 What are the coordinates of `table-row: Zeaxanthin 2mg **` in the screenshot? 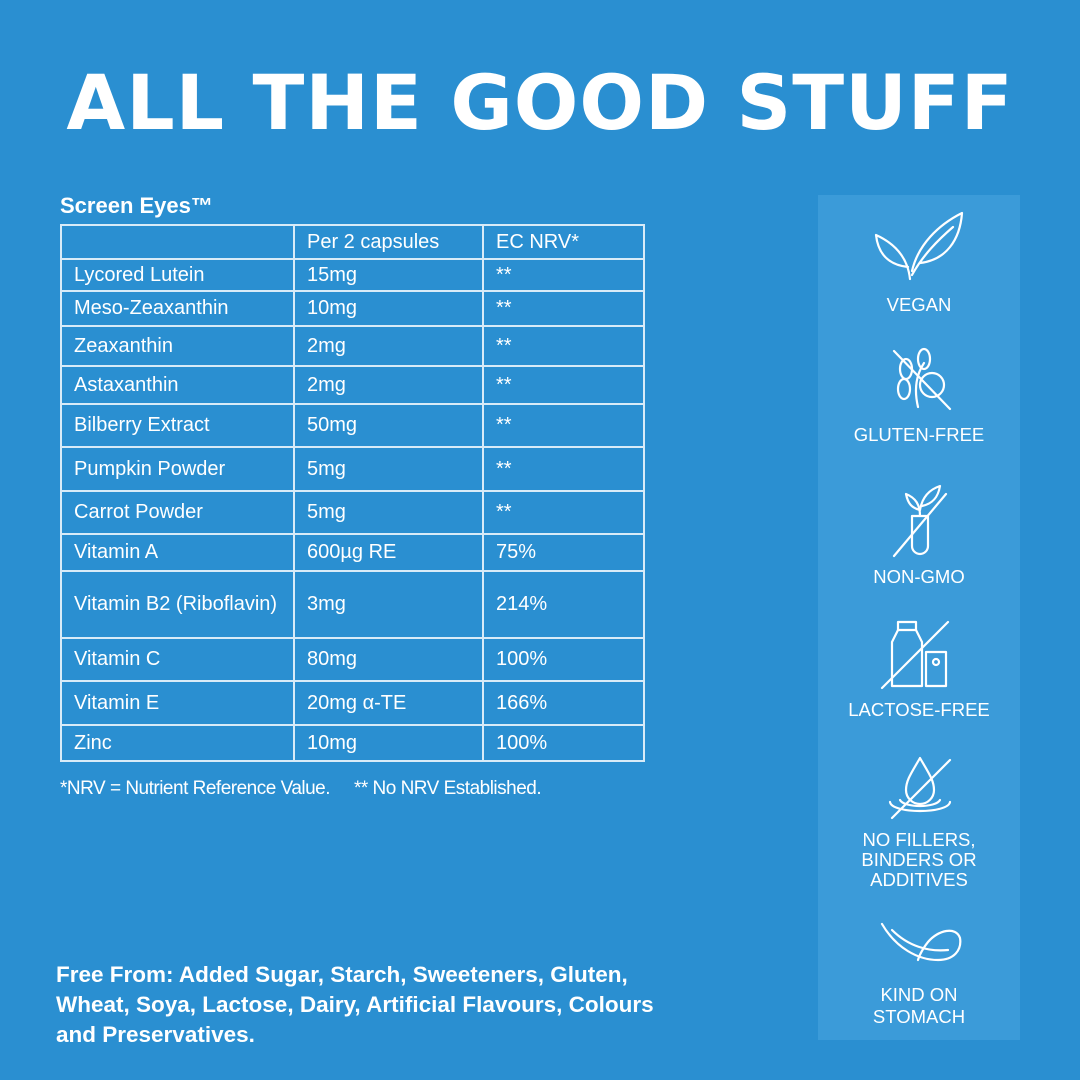 It's located at (352, 346).